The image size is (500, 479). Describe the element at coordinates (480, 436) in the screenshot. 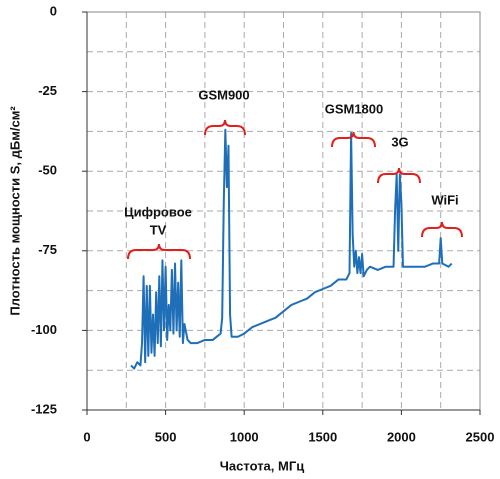

I see `x-tick-label: 2500` at that location.